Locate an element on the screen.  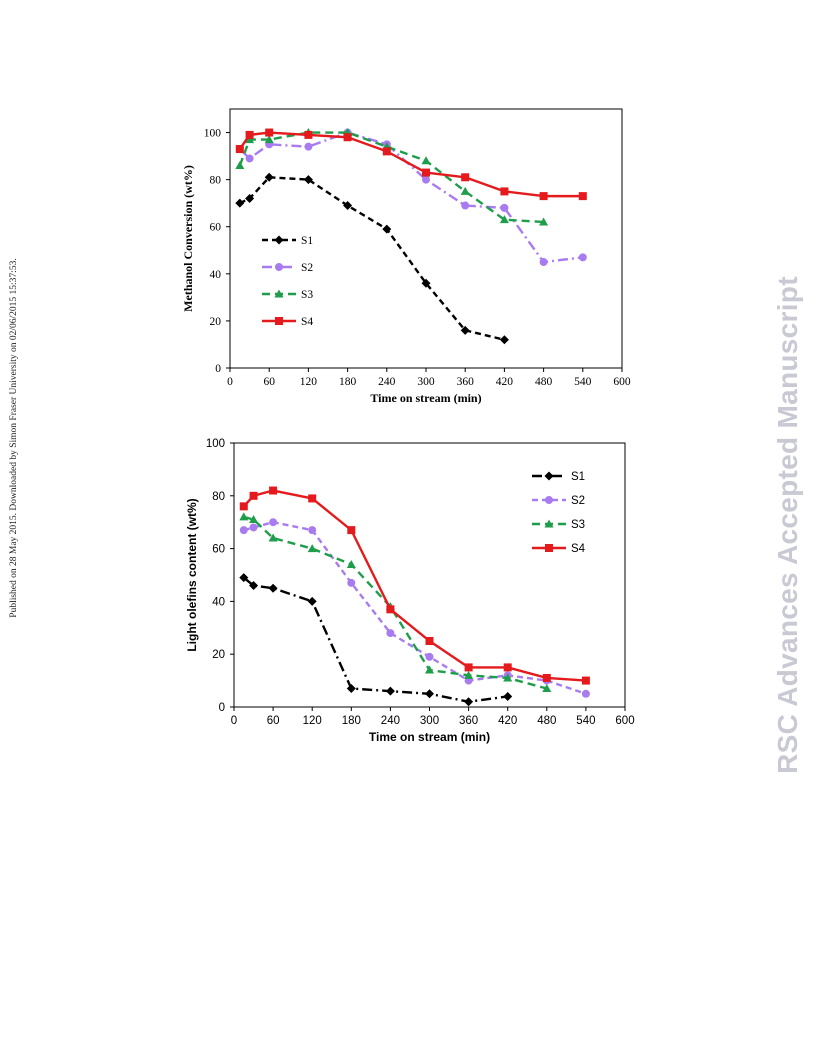
legend-marker-s3 is located at coordinates (549, 523).